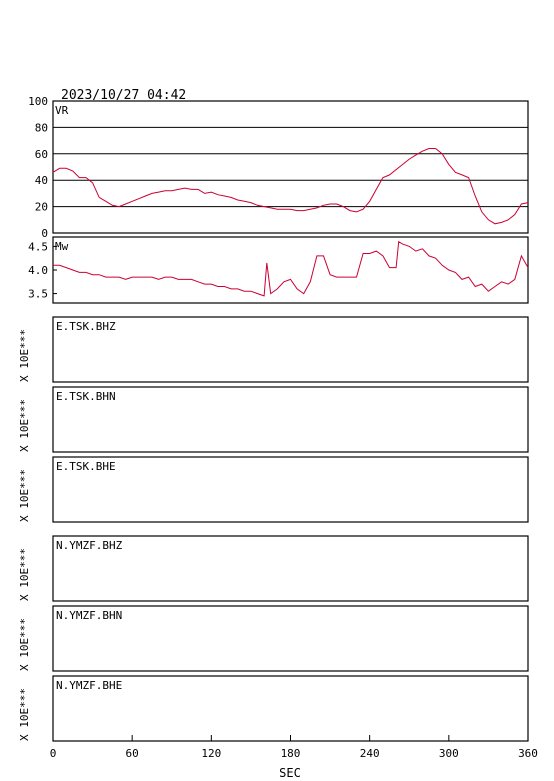 The width and height of the screenshot is (554, 781). I want to click on station-label: N.YMZF.BHZ, so click(89, 545).